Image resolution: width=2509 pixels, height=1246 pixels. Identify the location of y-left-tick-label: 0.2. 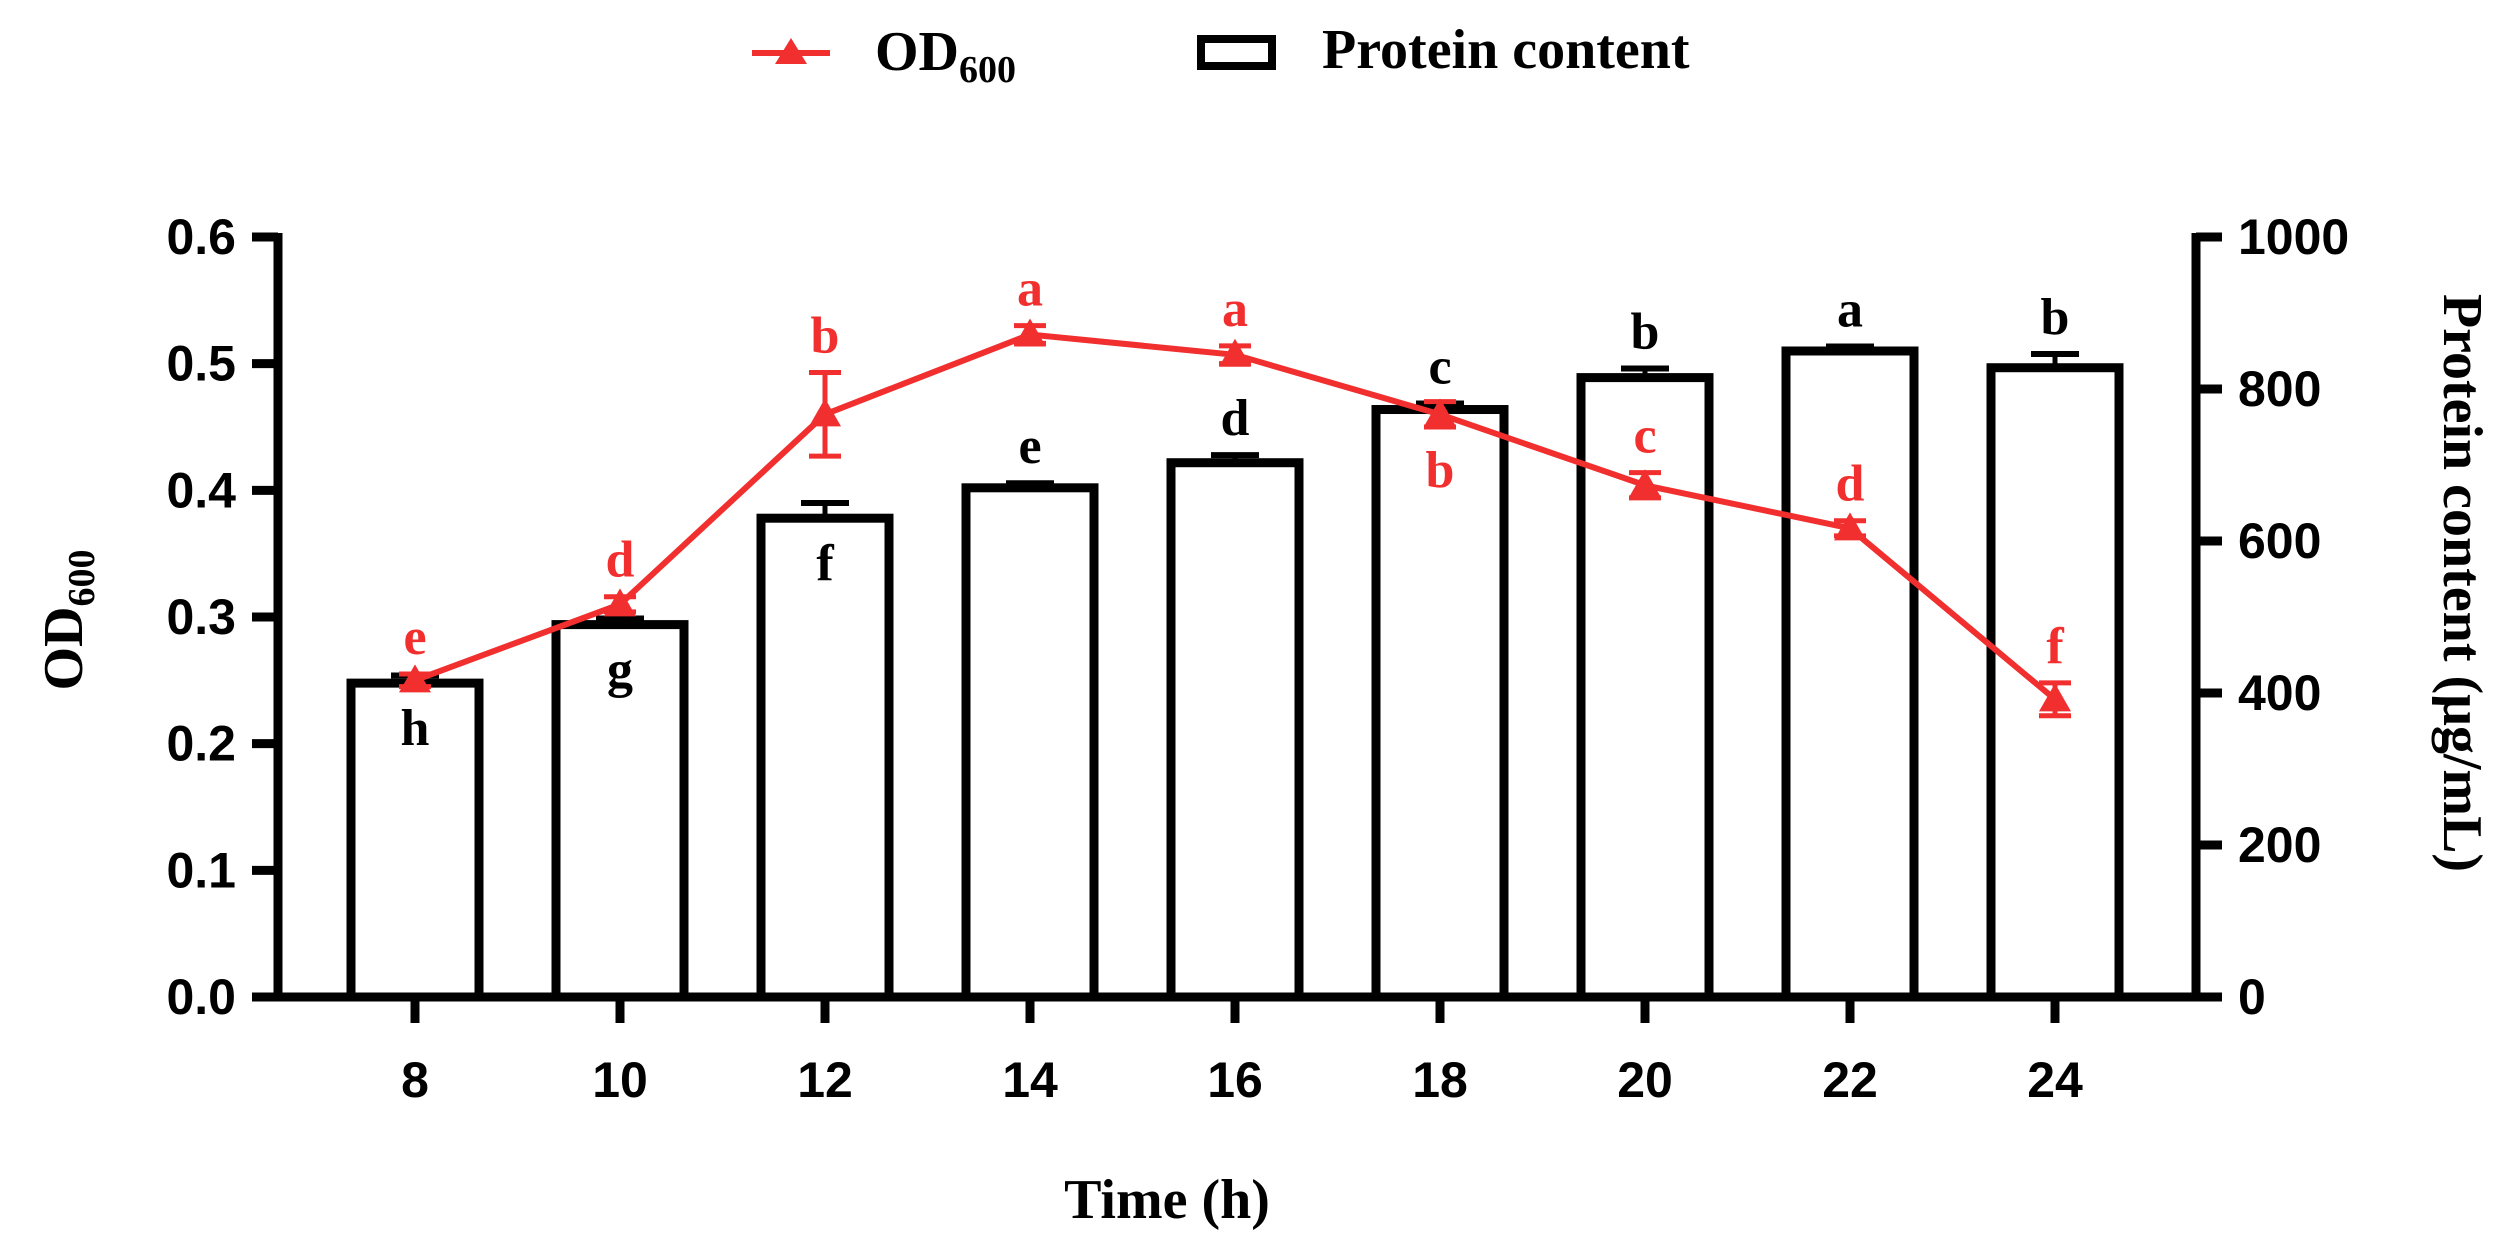
(201, 744).